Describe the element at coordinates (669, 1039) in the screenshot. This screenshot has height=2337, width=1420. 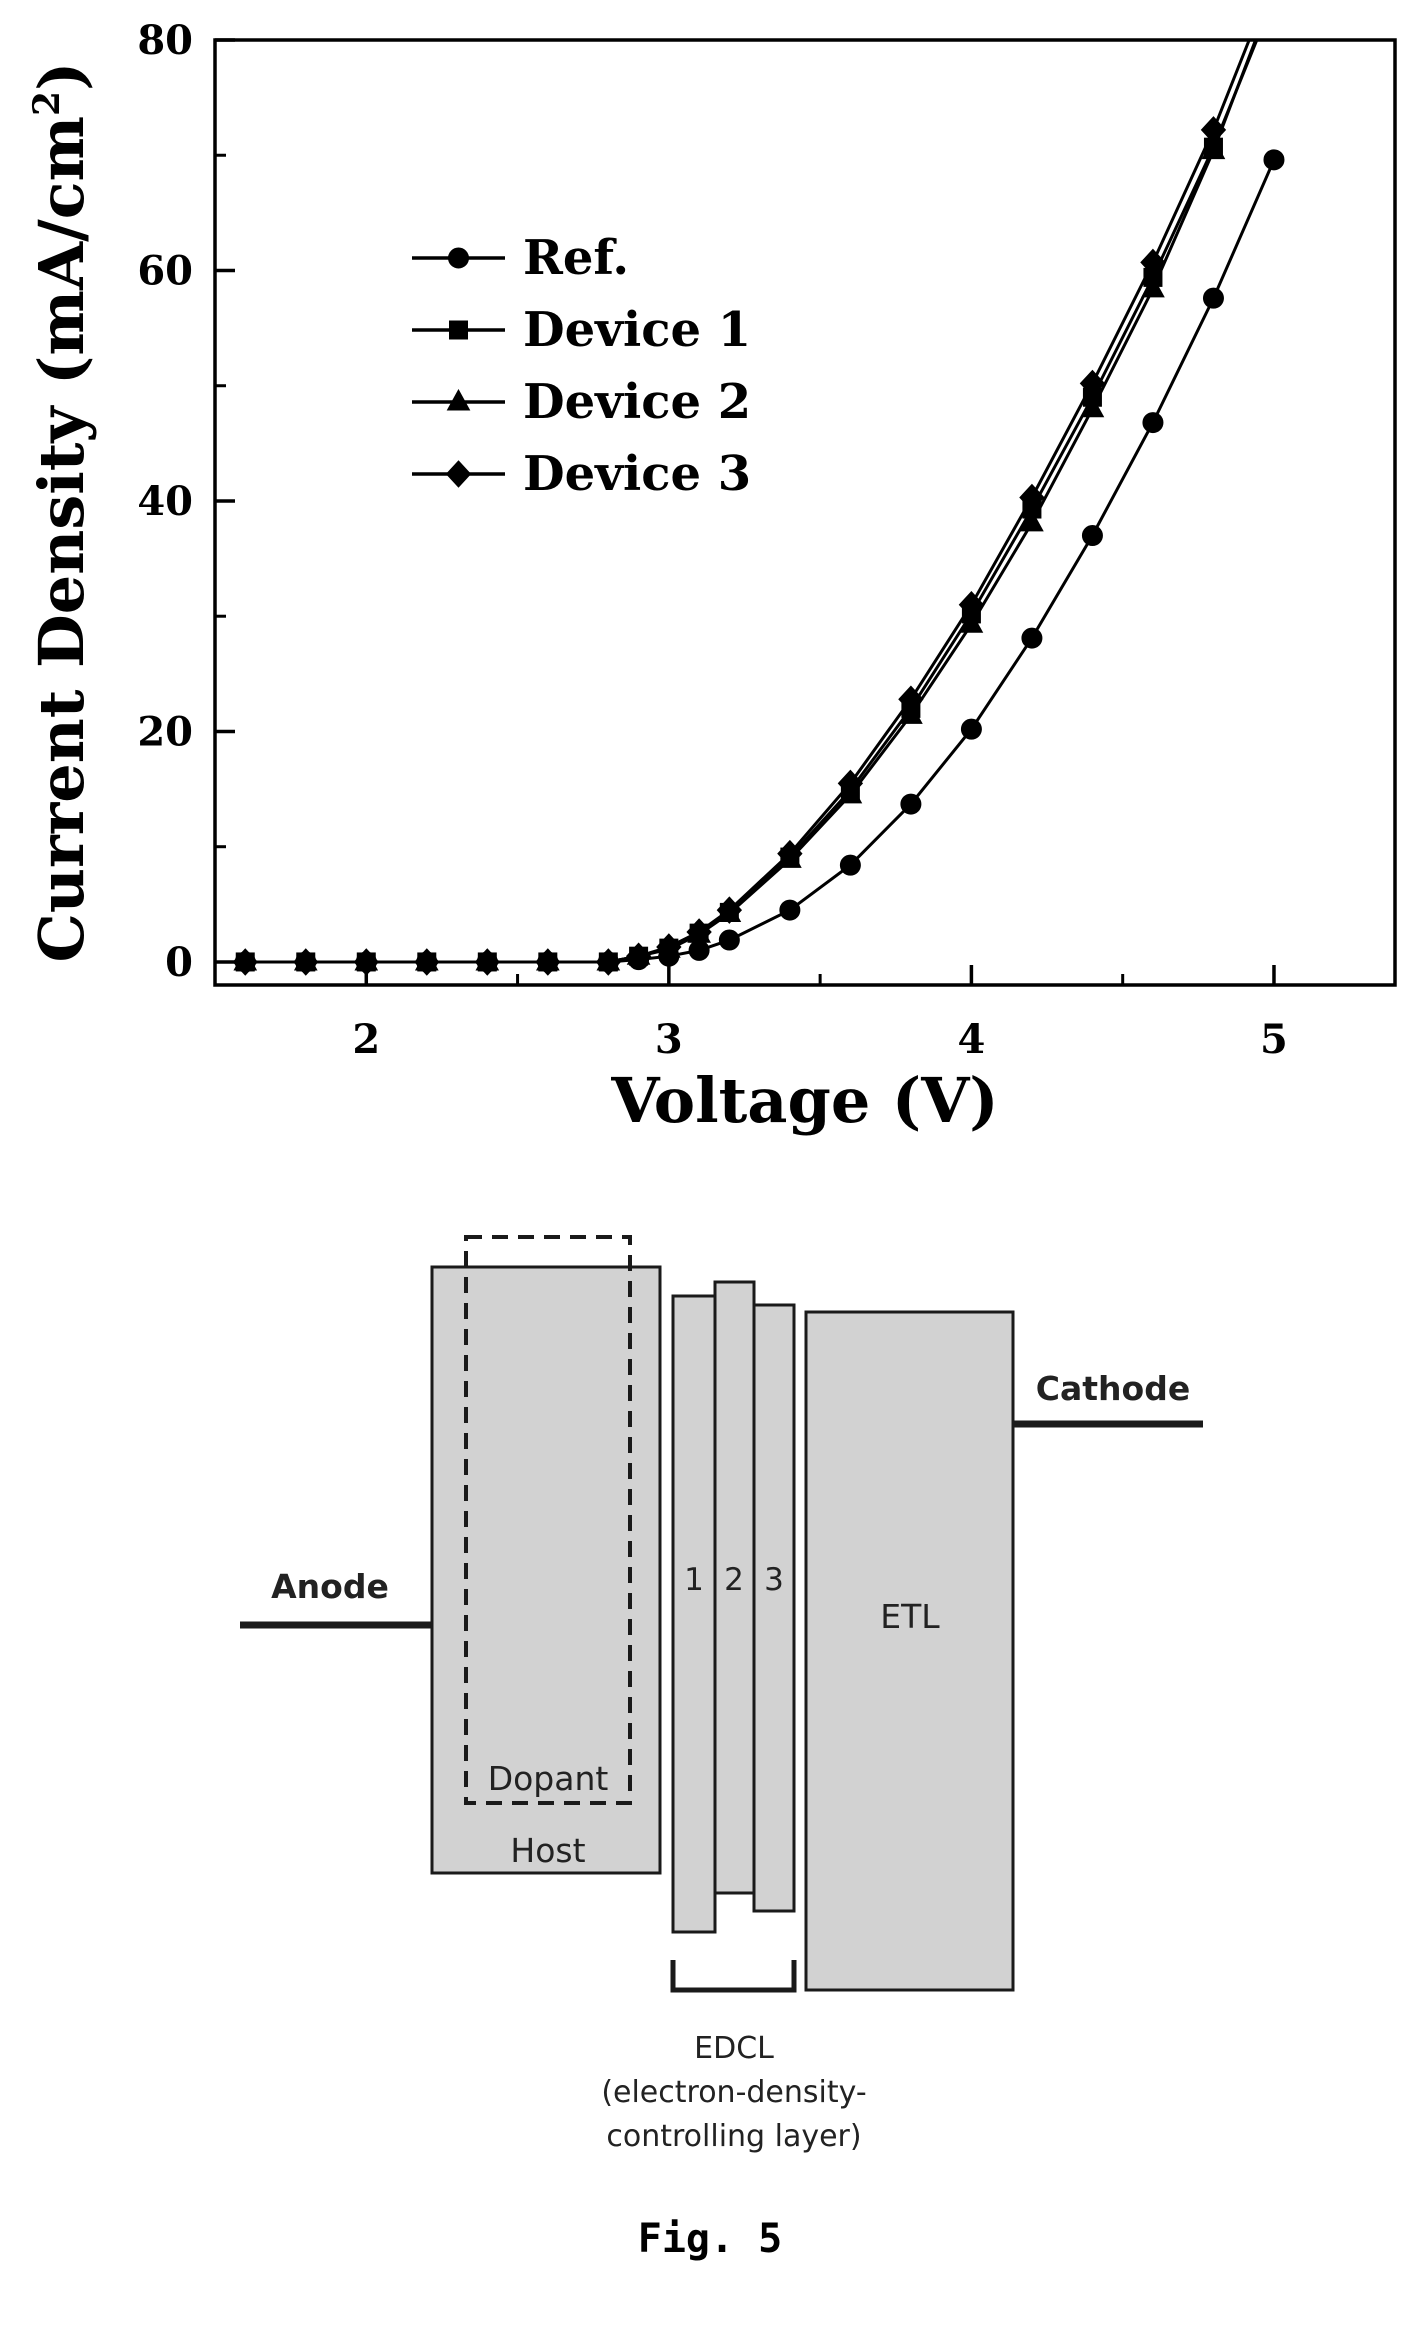
I see `x-tick-label: 3` at that location.